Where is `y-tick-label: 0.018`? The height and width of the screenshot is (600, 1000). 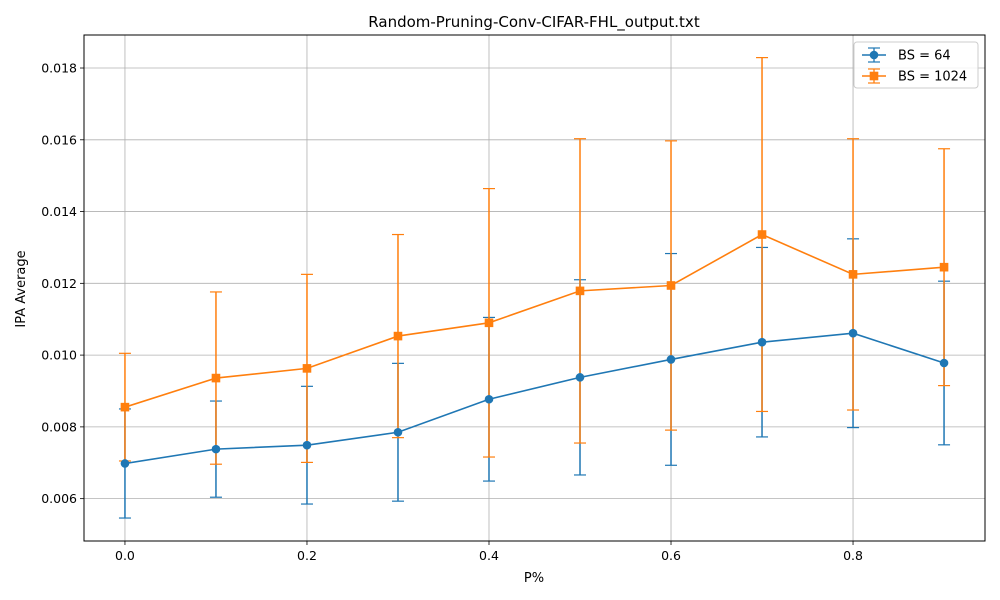 y-tick-label: 0.018 is located at coordinates (59, 68).